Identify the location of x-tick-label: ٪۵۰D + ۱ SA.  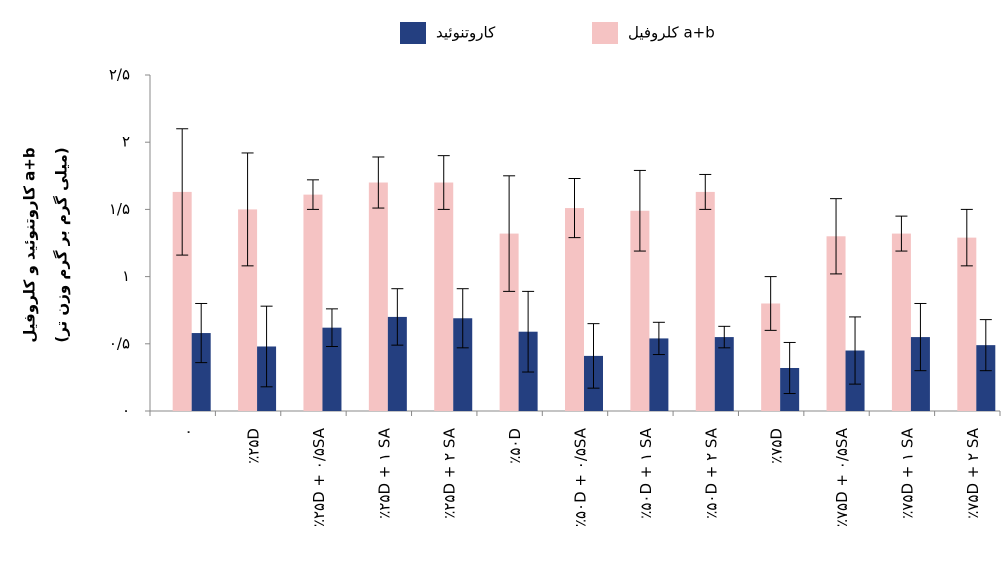
(646, 472).